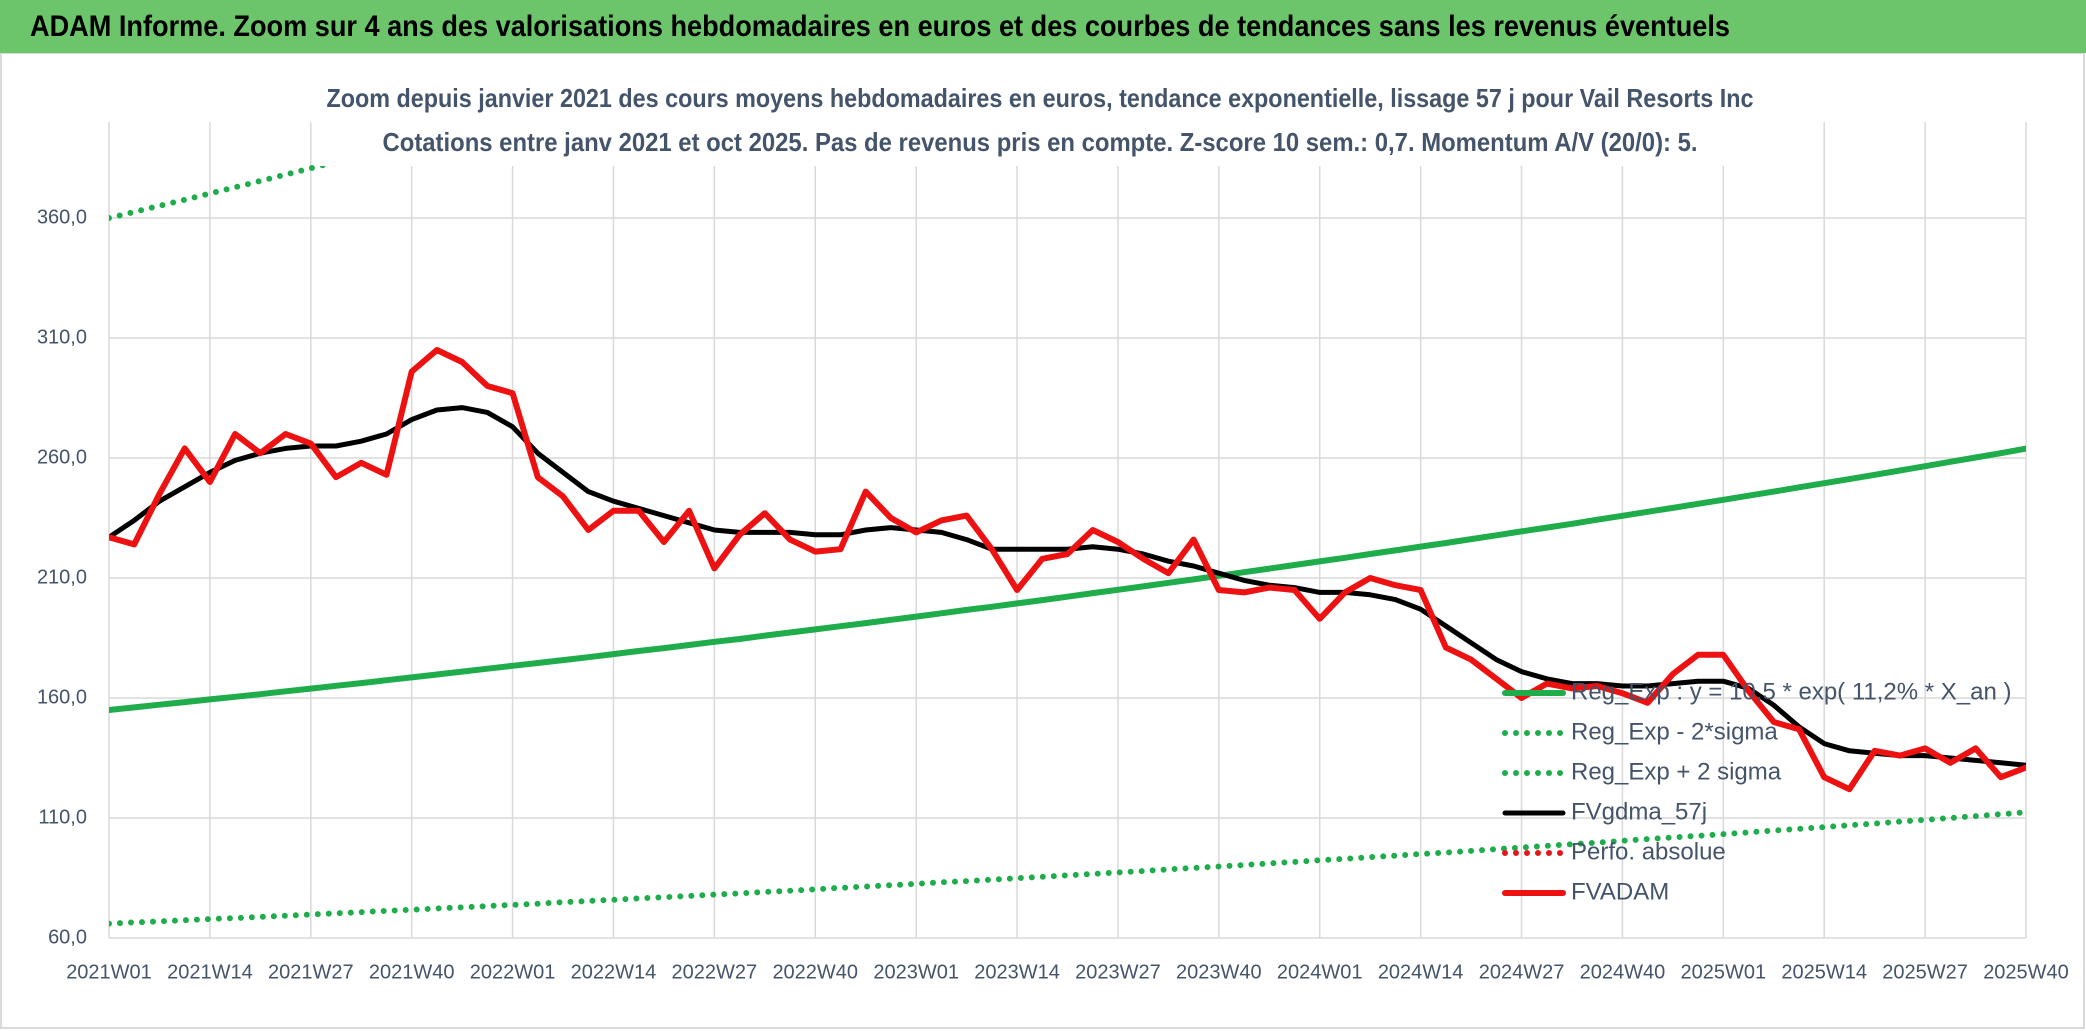  I want to click on title-box, so click(1041, 119).